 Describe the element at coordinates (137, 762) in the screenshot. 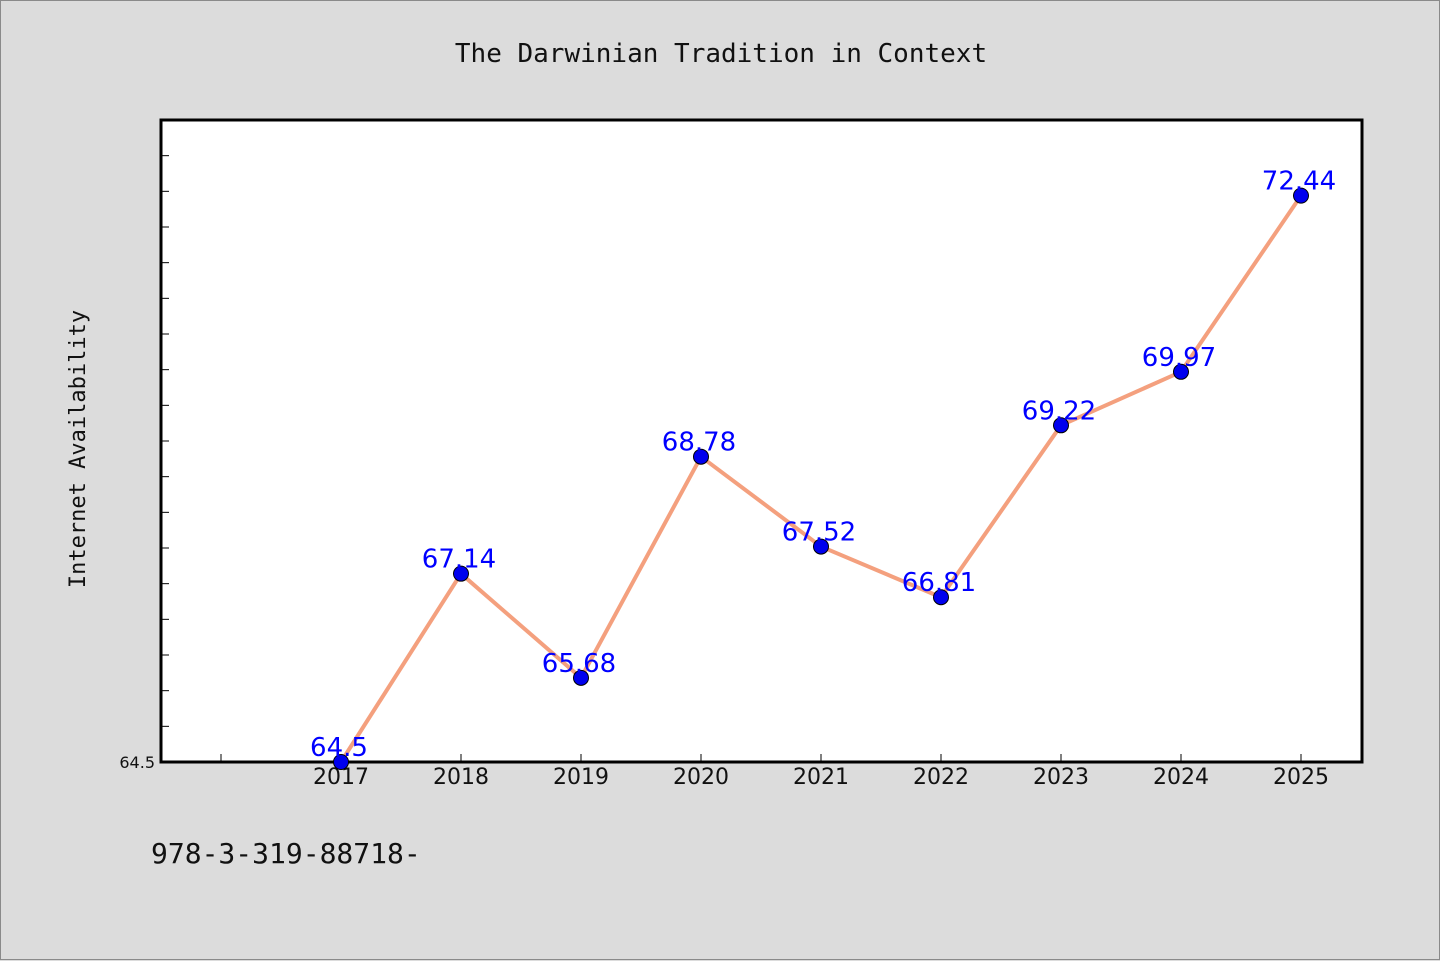

I see `y-tick-label: 64.5` at that location.